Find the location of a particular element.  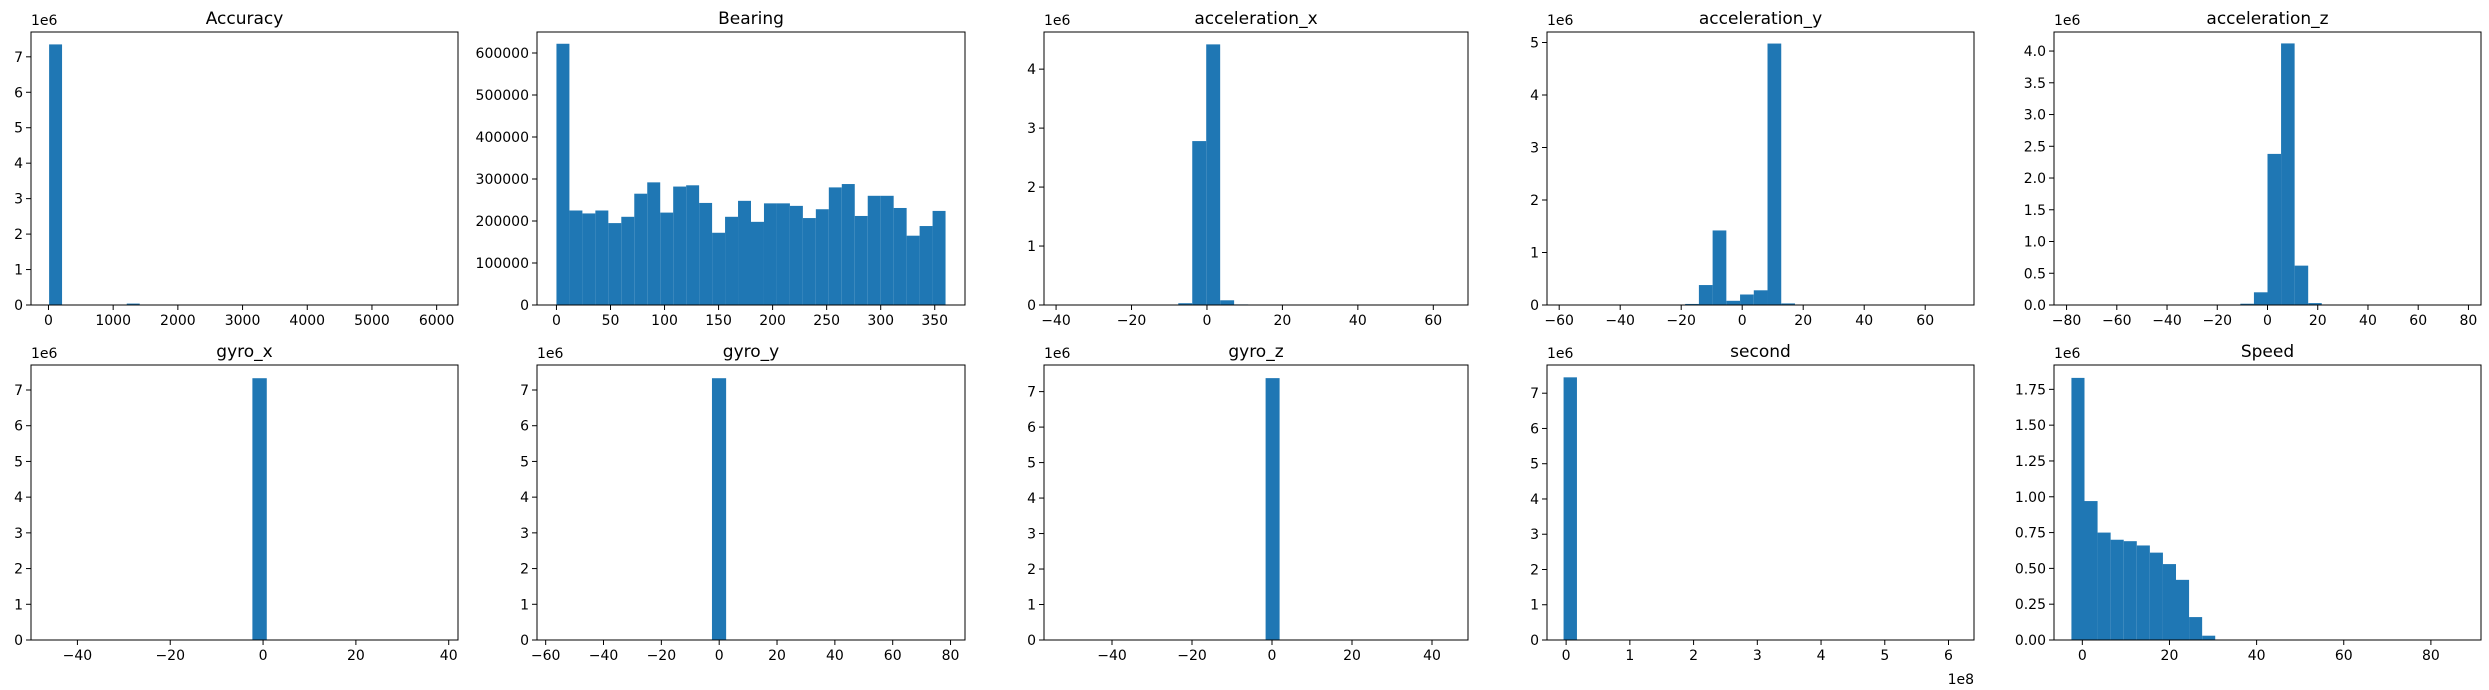

x-tick-label: 5000 is located at coordinates (372, 321).